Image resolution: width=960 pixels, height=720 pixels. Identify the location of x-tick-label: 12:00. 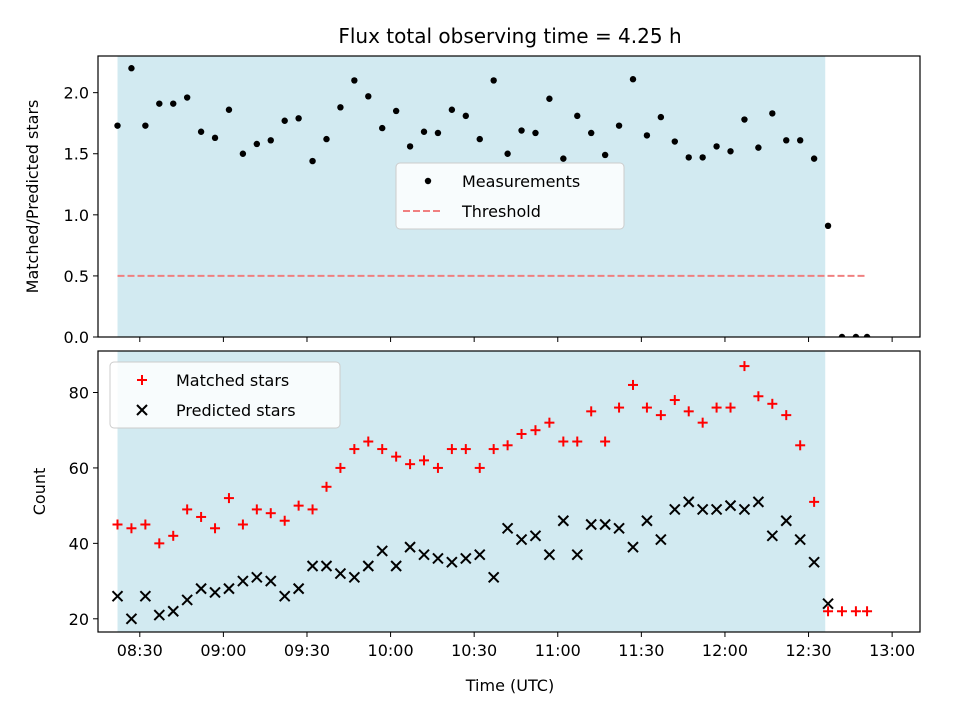
(725, 650).